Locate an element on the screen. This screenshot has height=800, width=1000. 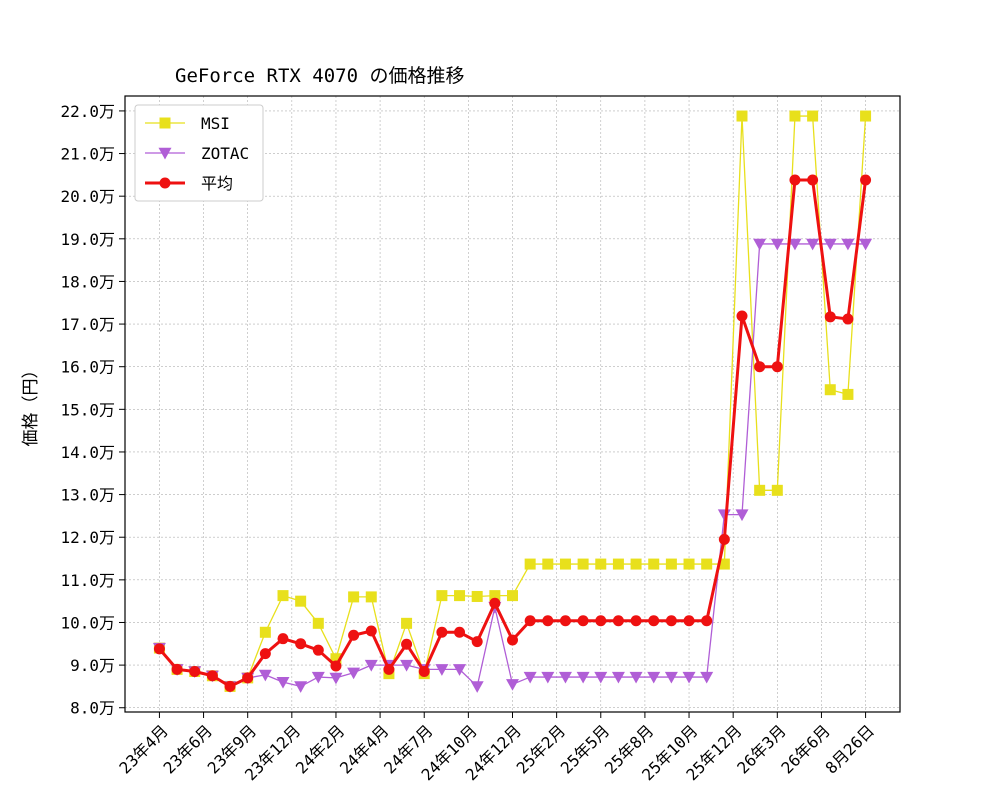
chart-title: GeForce RTX 4070 の価格推移 is located at coordinates (319, 76).